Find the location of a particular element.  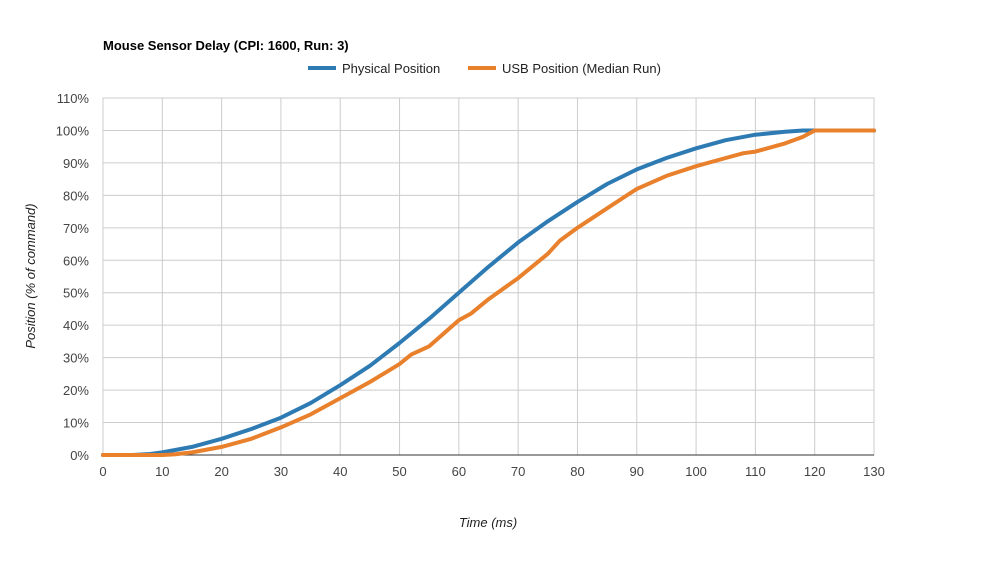

y-tick-label: 110% is located at coordinates (73, 98).